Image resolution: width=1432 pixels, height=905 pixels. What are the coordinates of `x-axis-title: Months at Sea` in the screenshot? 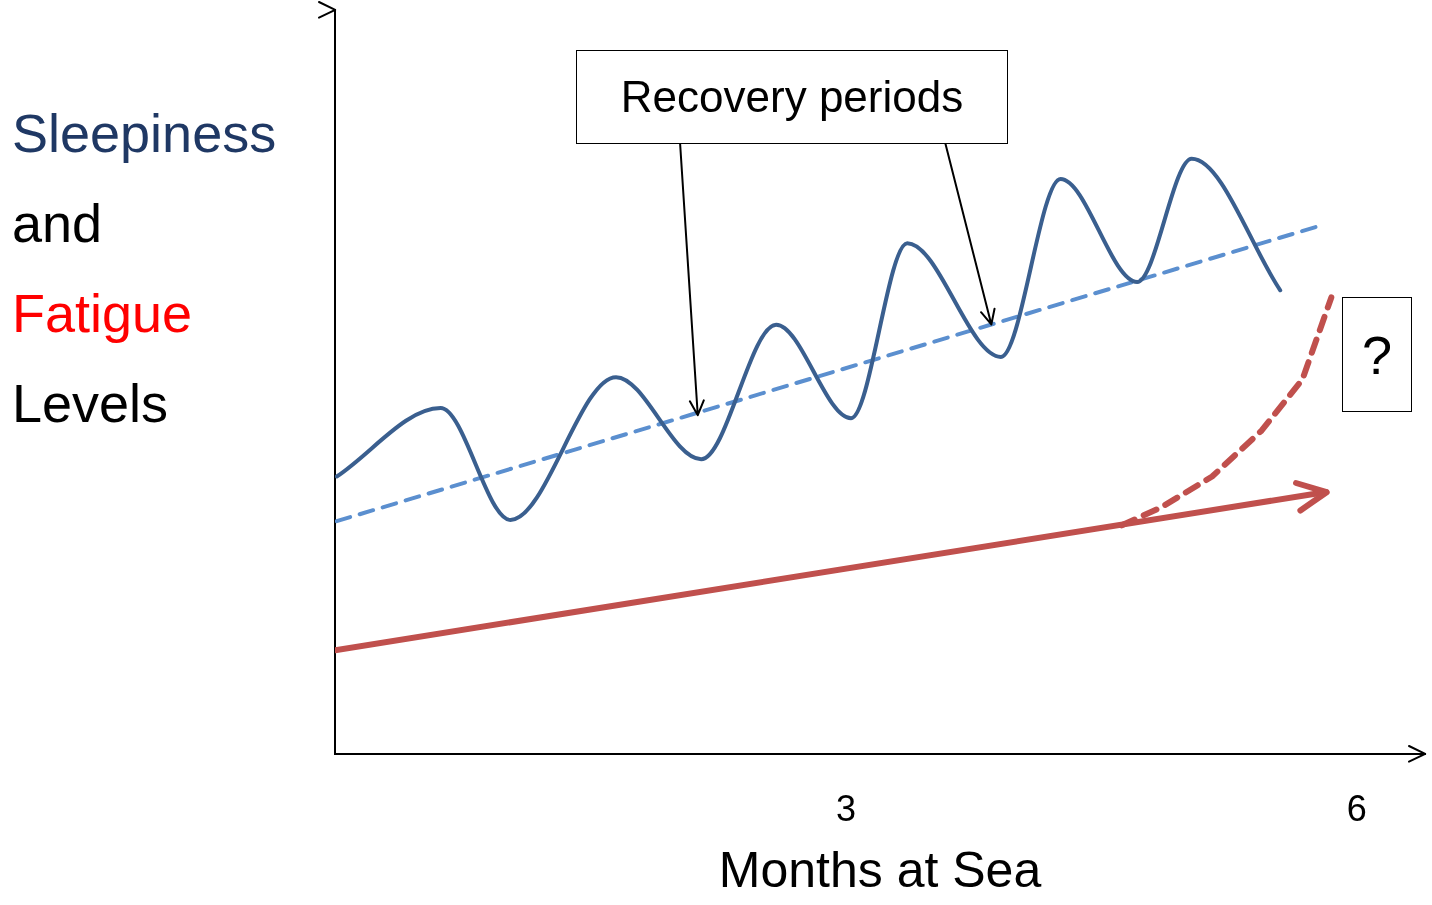 It's located at (880, 869).